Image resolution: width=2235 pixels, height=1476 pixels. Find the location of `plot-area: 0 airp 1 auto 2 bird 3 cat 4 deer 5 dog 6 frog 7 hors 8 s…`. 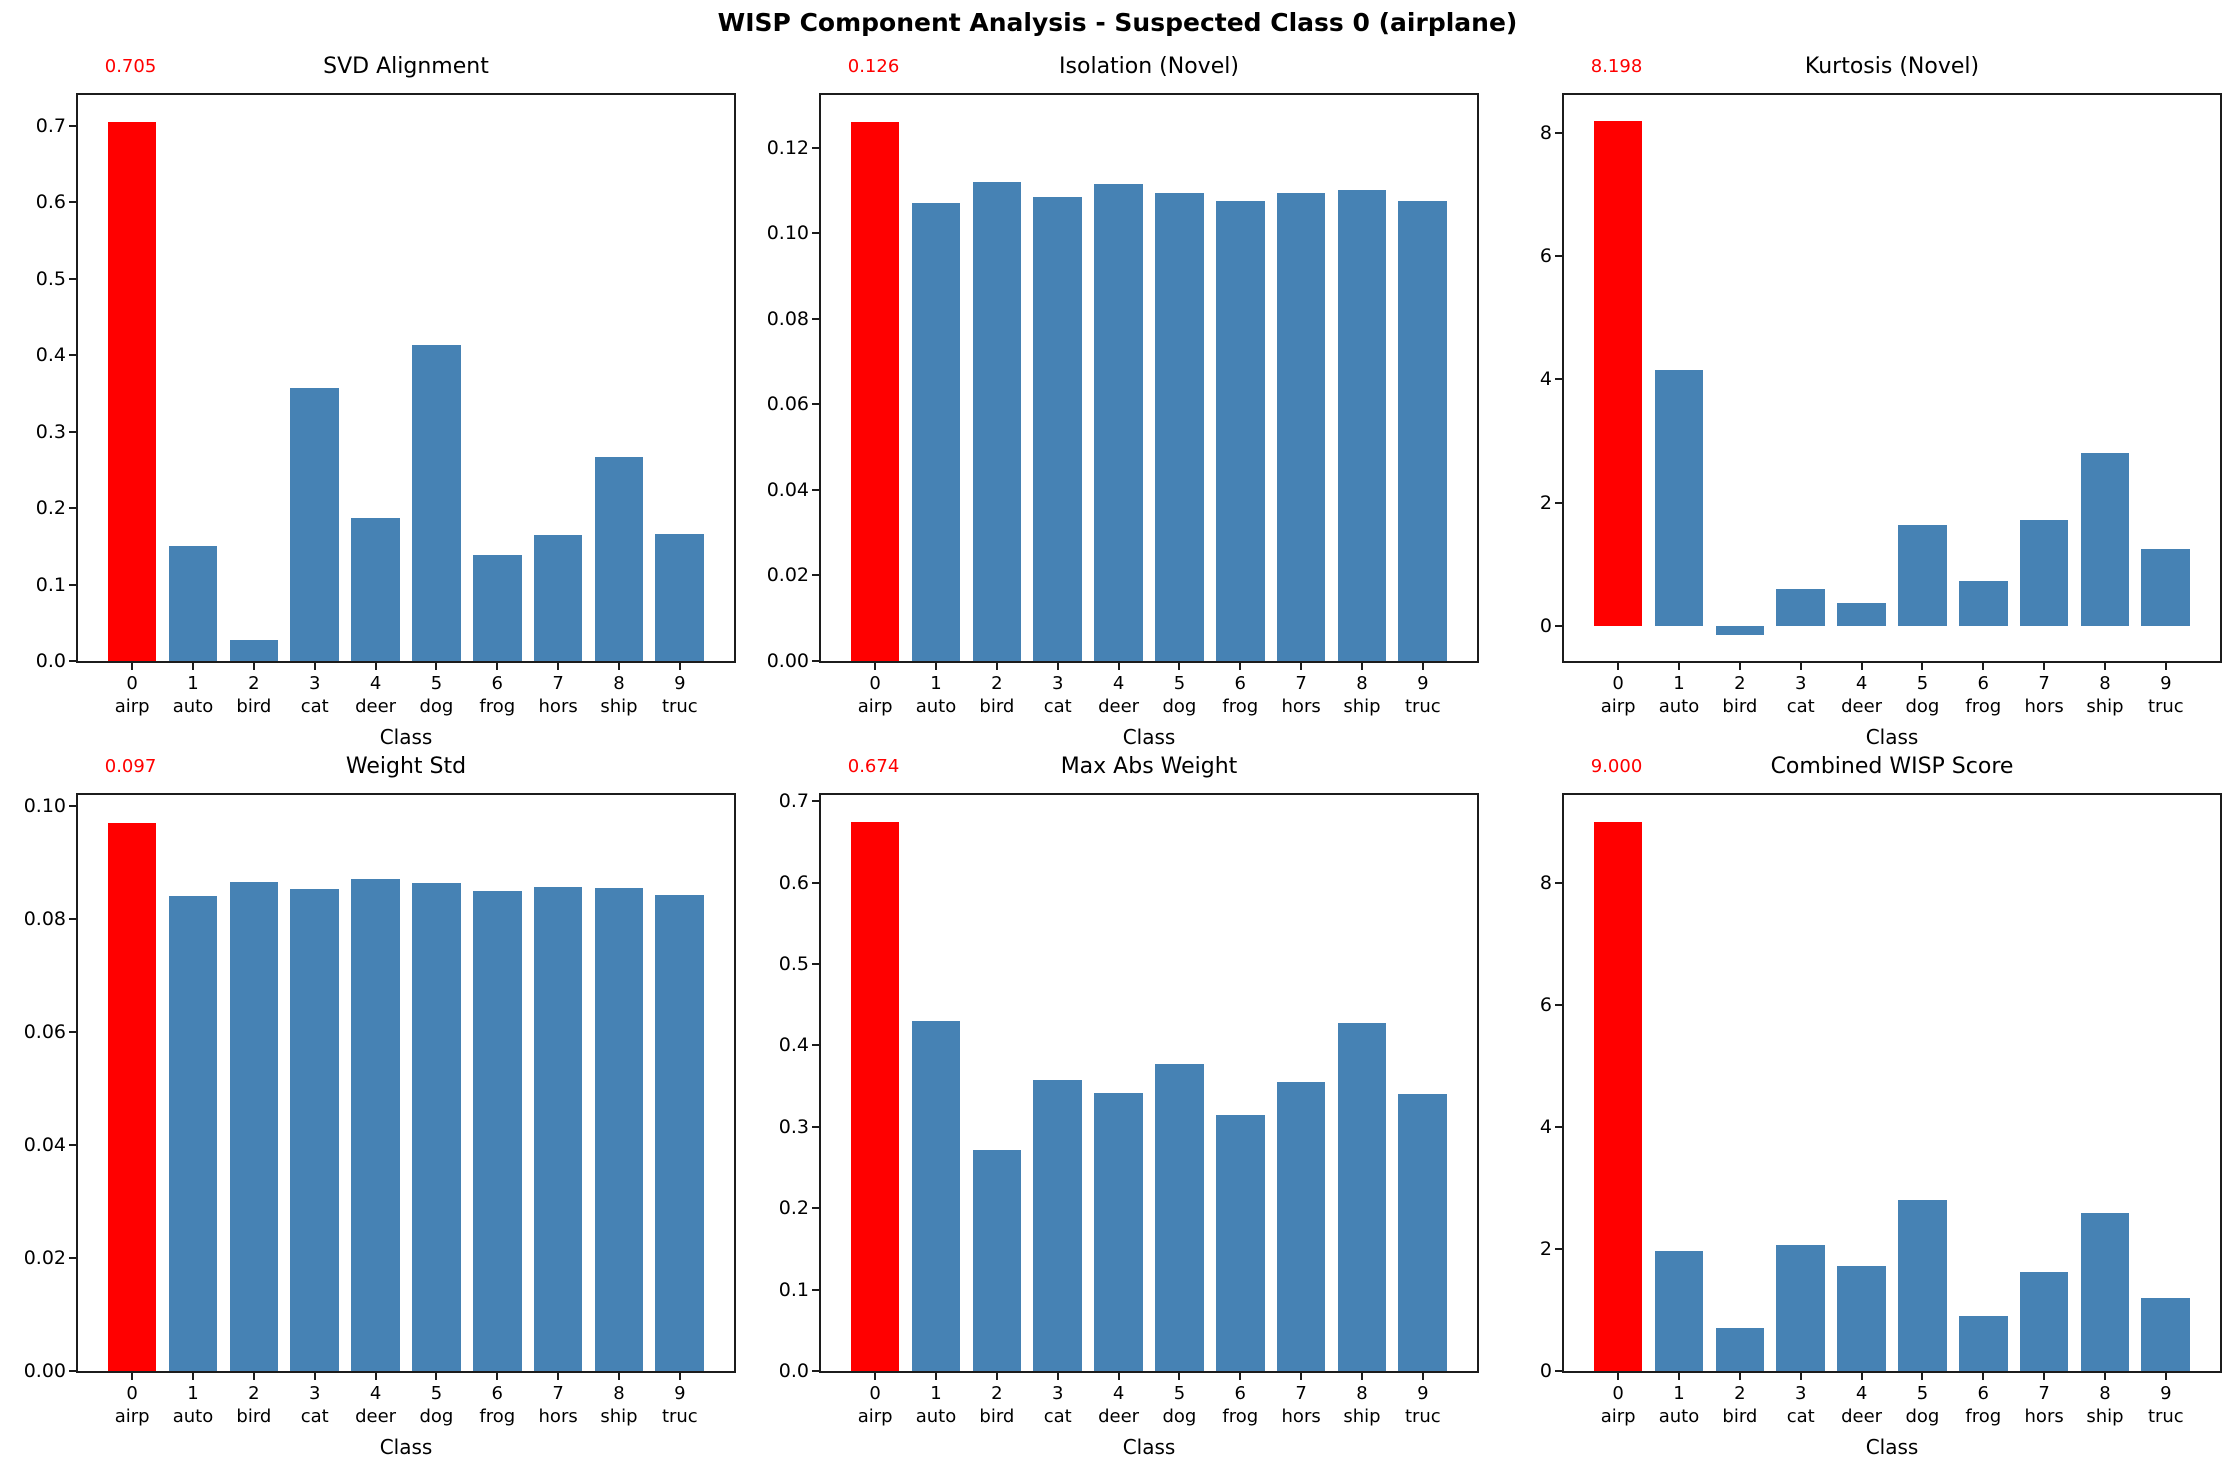

plot-area: 0 airp 1 auto 2 bird 3 cat 4 deer 5 dog 6 frog 7 hors 8 s… is located at coordinates (1881, 1110).